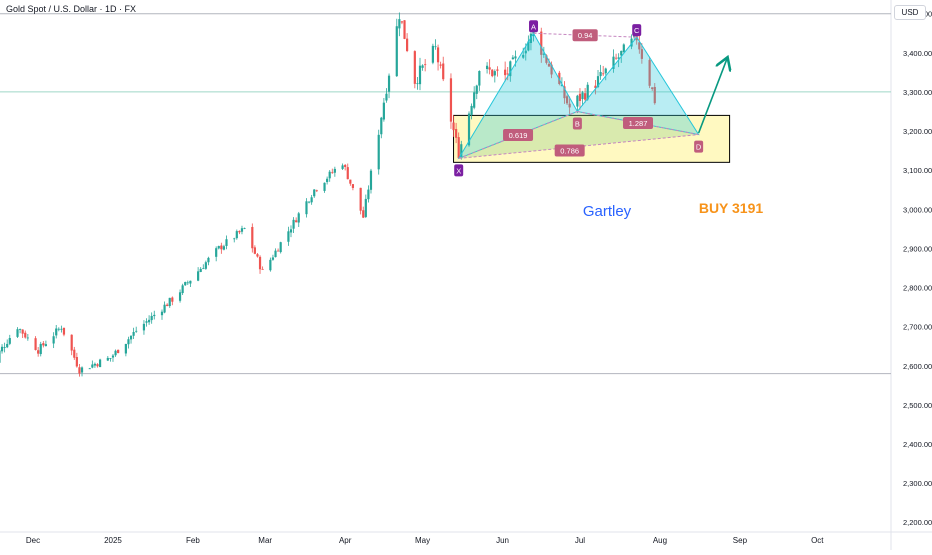  I want to click on ratio-label: 1.287, so click(638, 123).